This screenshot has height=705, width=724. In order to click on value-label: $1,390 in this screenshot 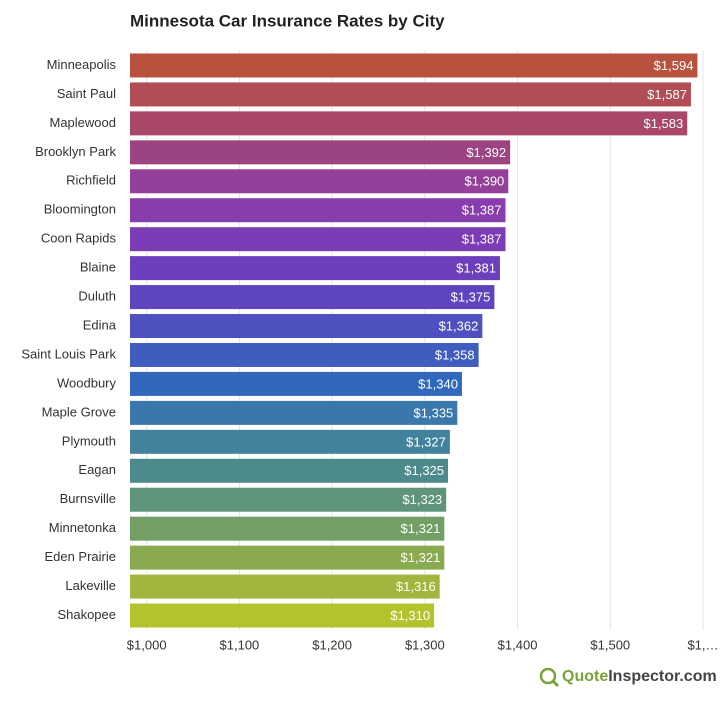, I will do `click(485, 181)`.